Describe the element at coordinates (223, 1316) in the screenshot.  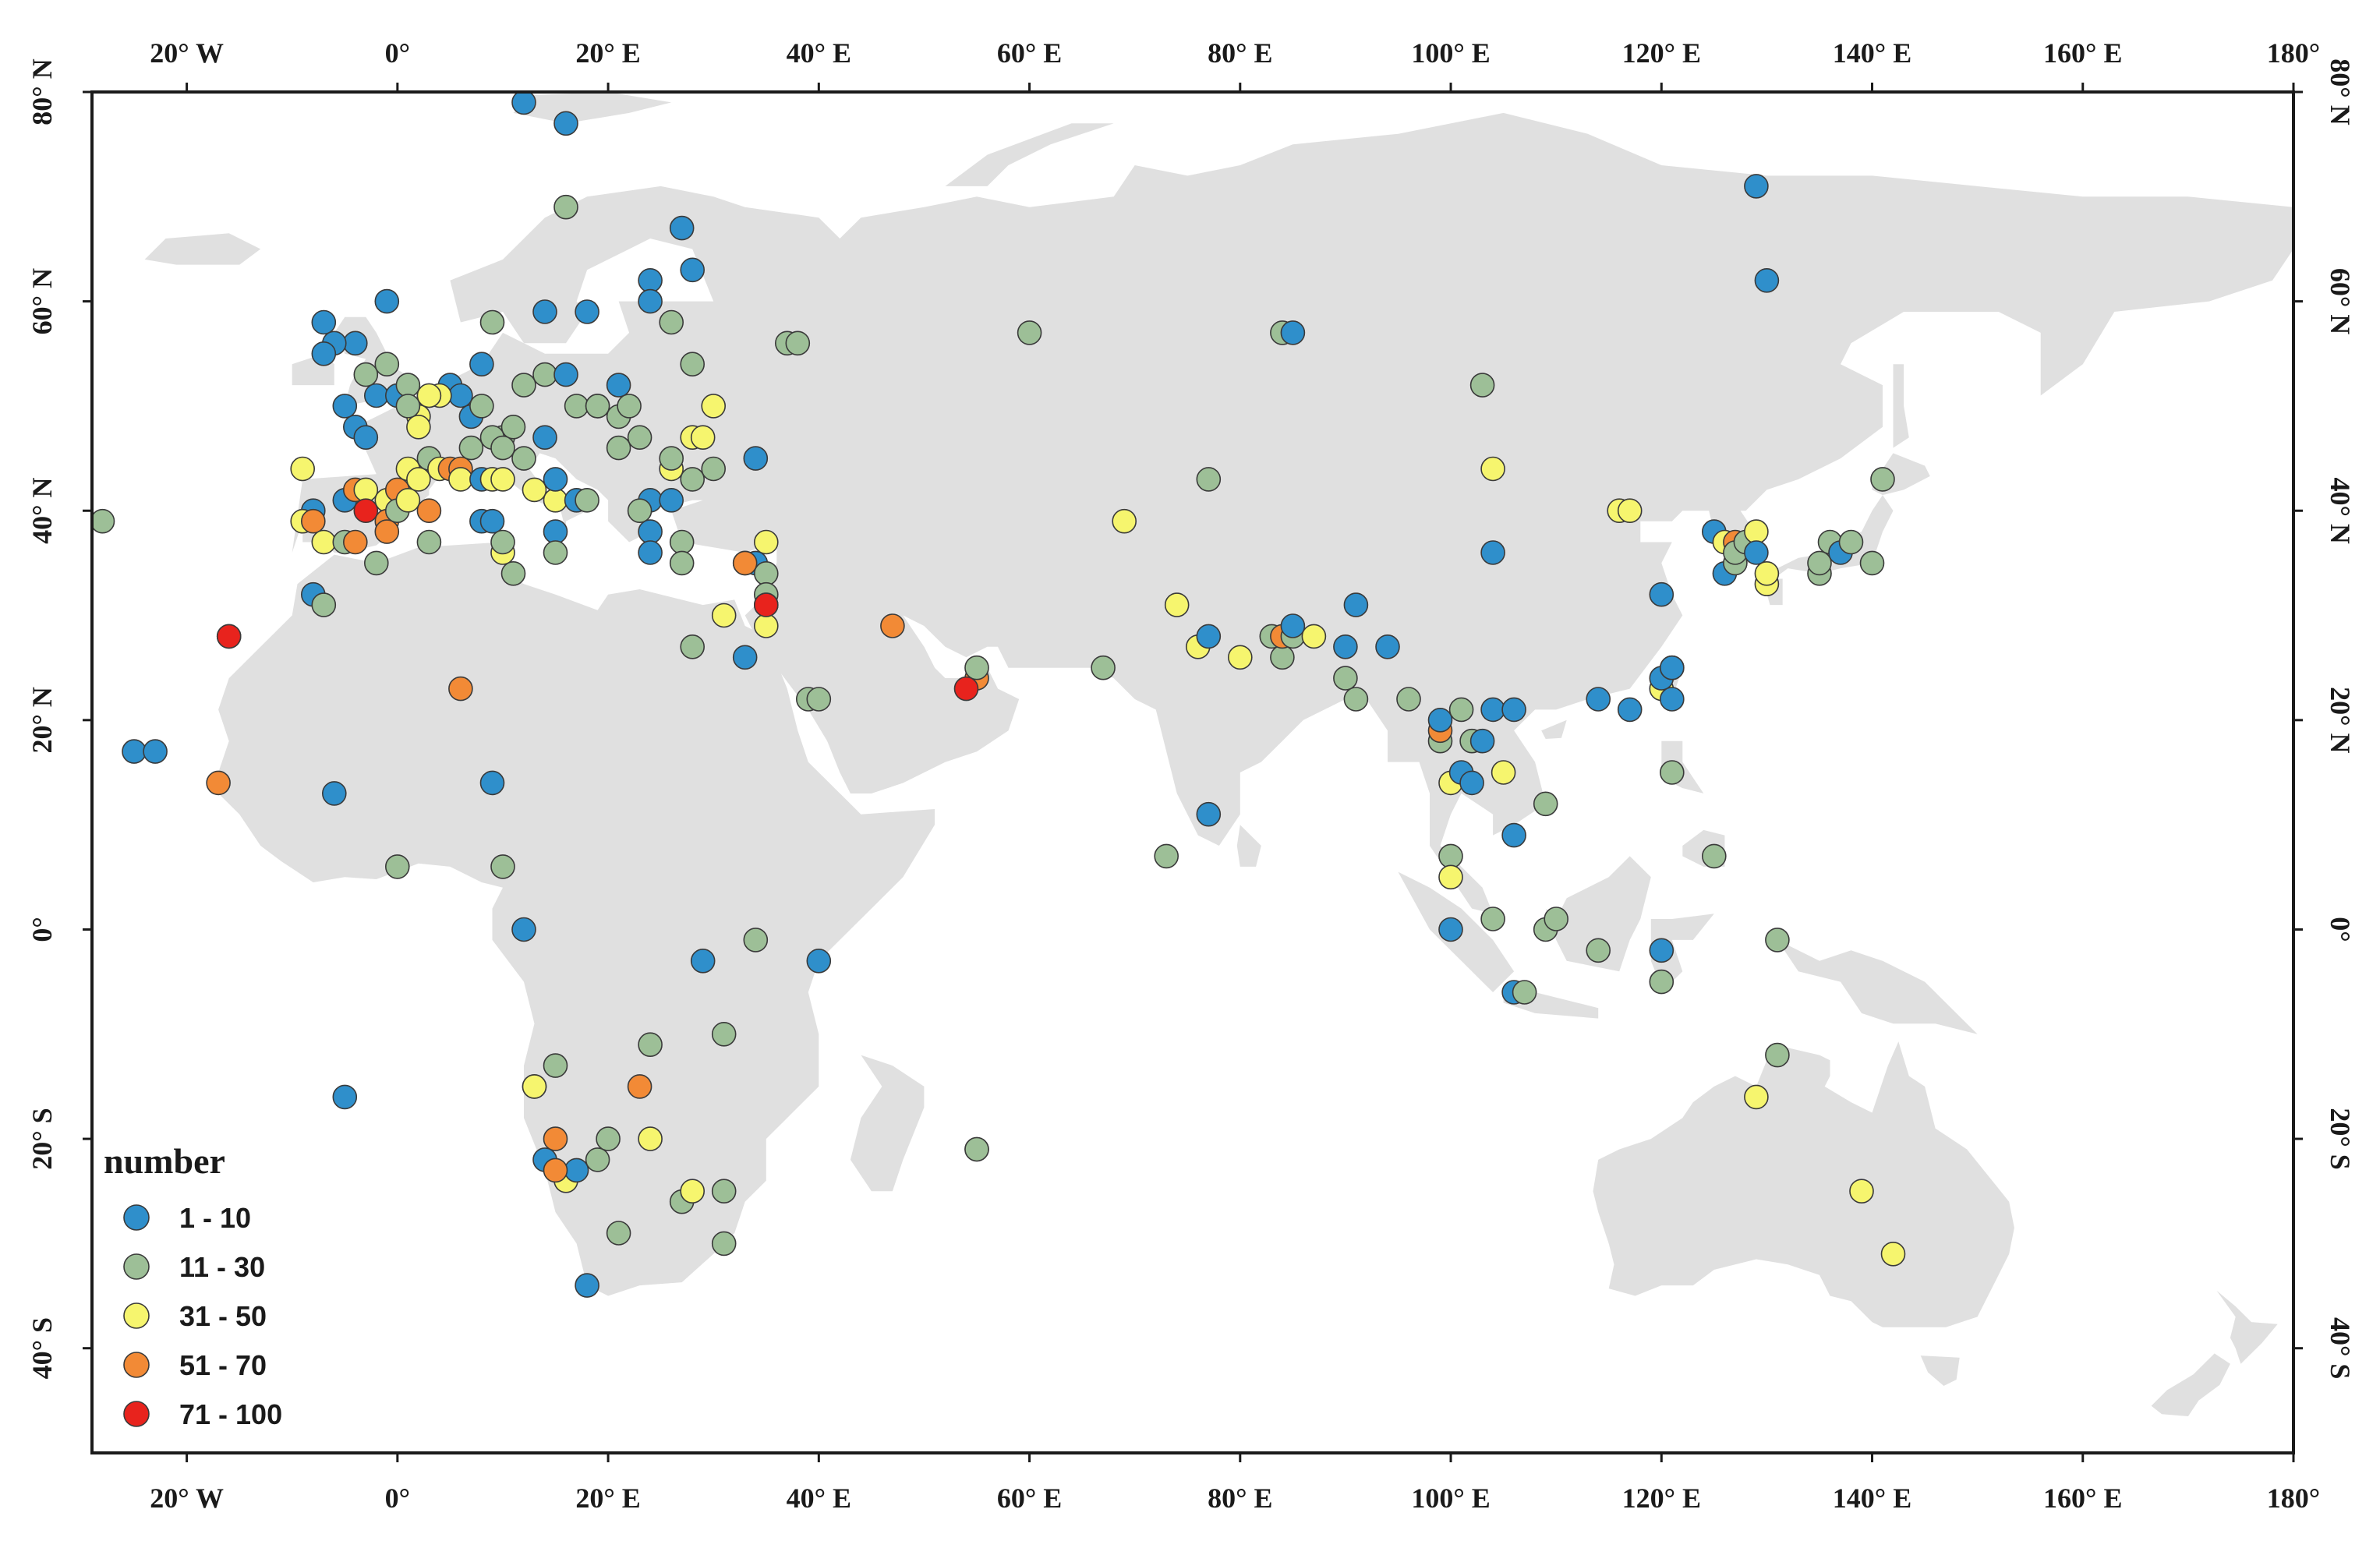
I see `legend-label: 31 - 50` at that location.